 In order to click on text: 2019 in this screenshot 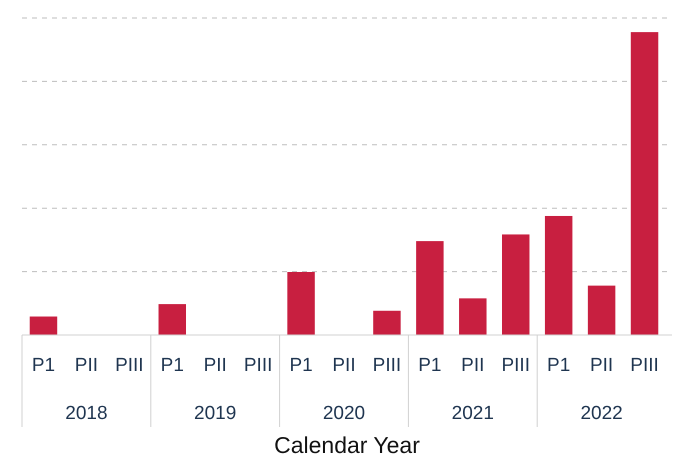, I will do `click(215, 413)`.